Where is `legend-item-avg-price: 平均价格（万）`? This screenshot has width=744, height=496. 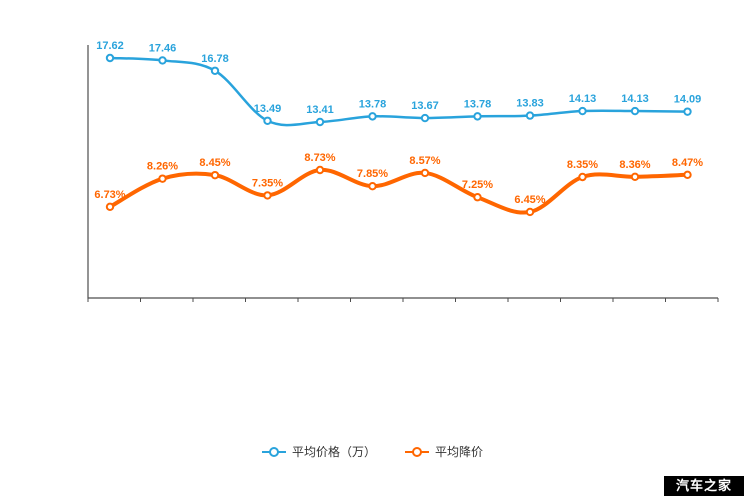
legend-item-avg-price: 平均价格（万） is located at coordinates (318, 451).